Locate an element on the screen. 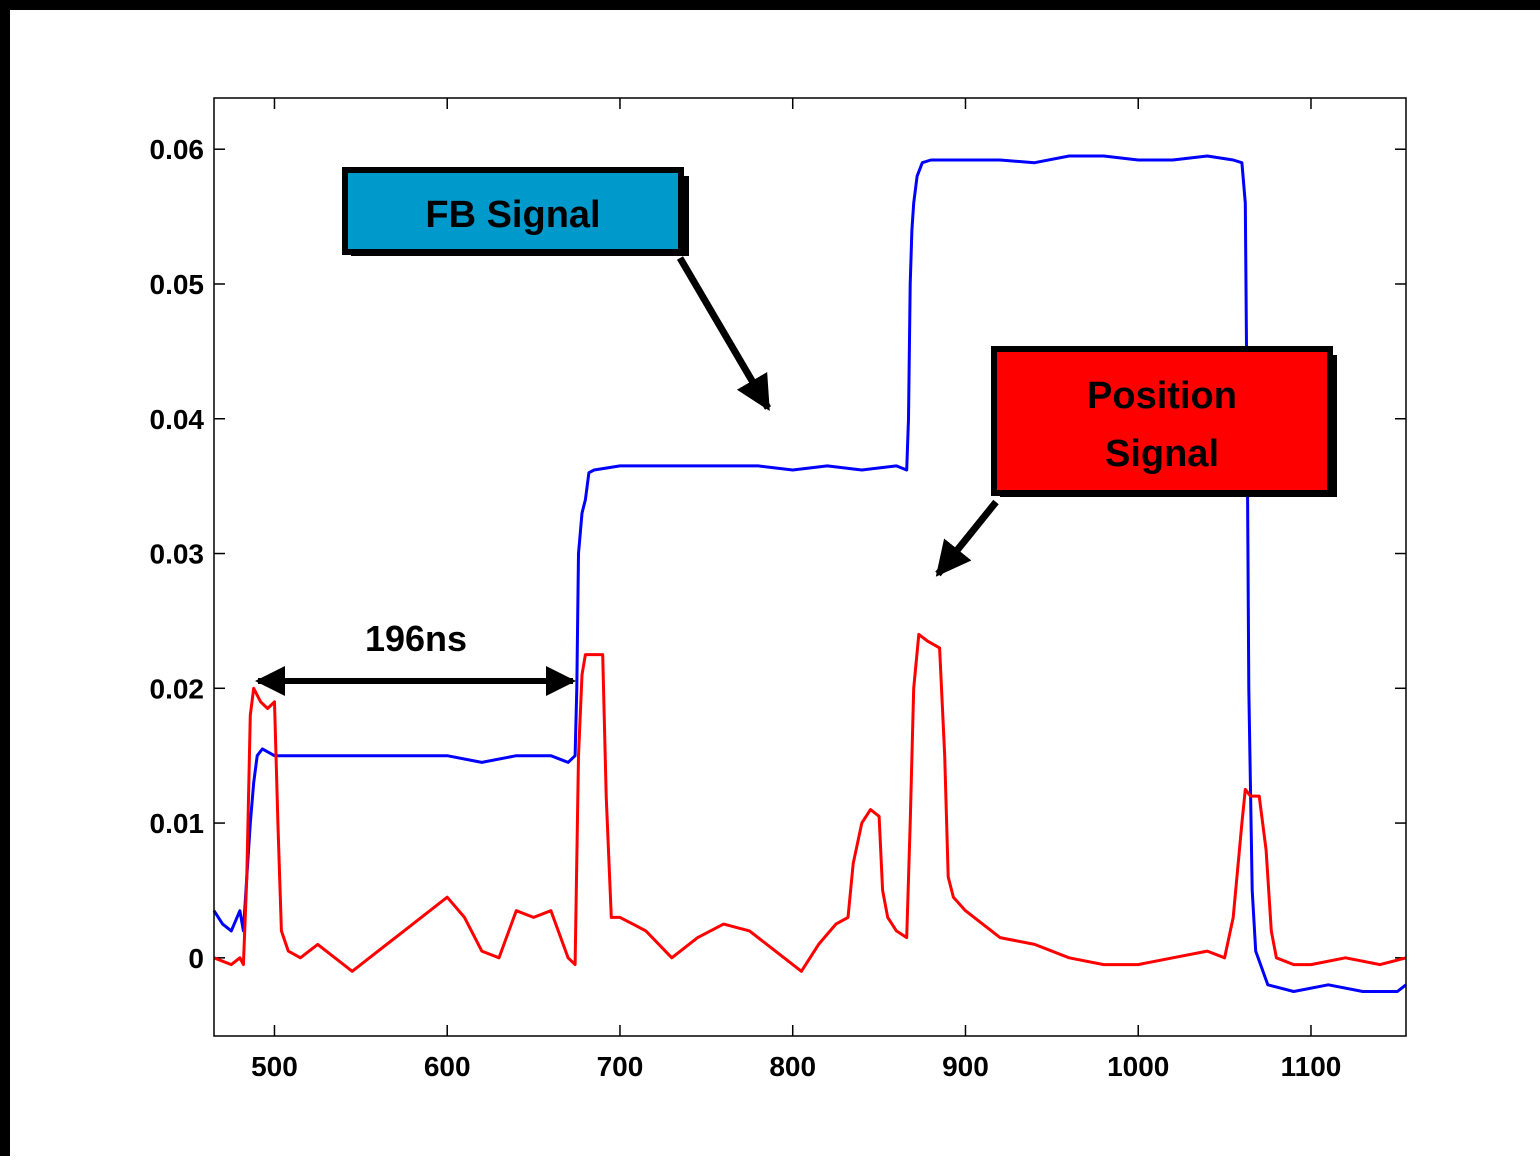  y-tick-label: 0.05 is located at coordinates (177, 284).